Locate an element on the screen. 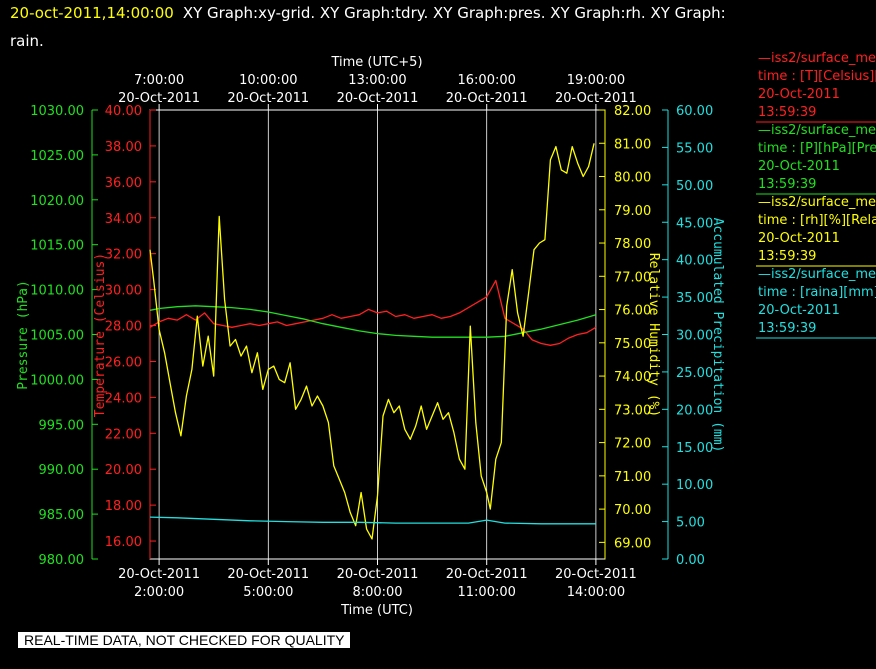  legend-entry-text: time : [P][hPa][Pres is located at coordinates (817, 148).